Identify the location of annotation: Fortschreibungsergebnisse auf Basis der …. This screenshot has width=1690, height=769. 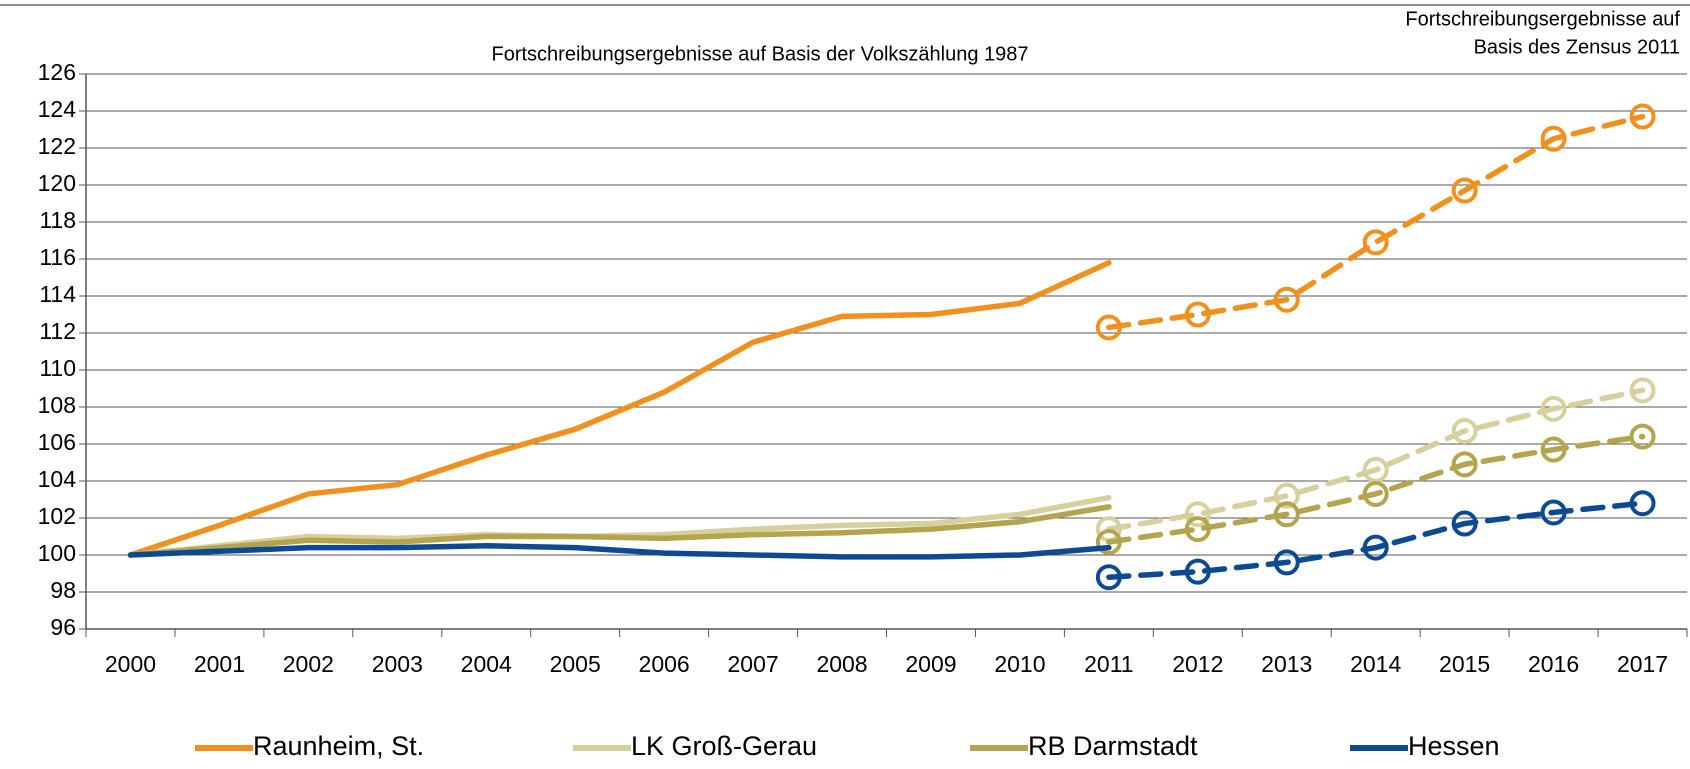
(760, 54).